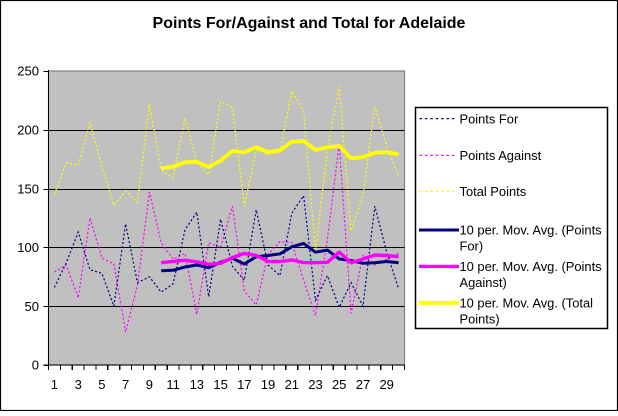  I want to click on svg-text: 100, so click(28, 247).